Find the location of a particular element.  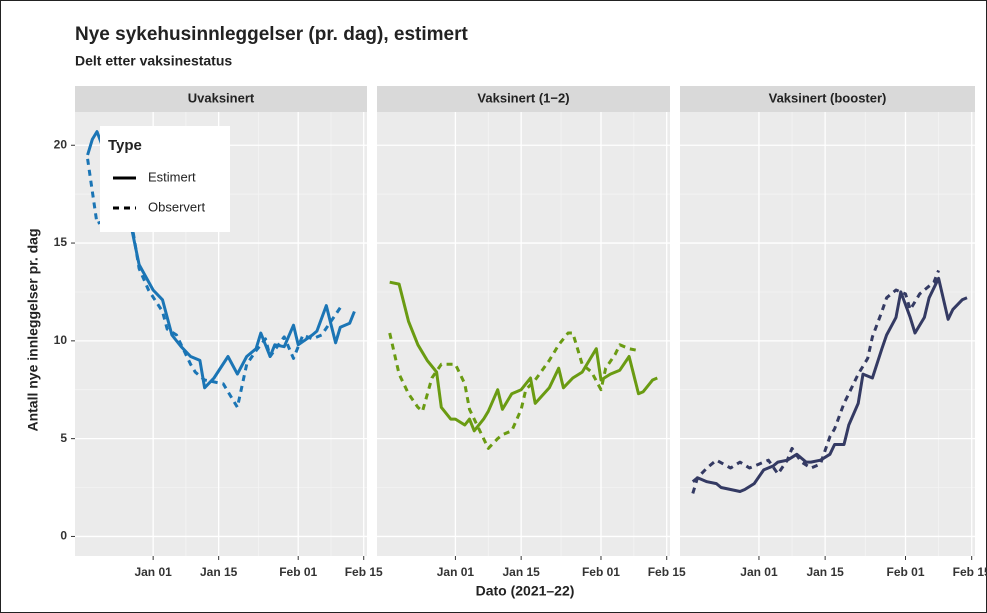

y-tick-label: 5 is located at coordinates (63, 438).